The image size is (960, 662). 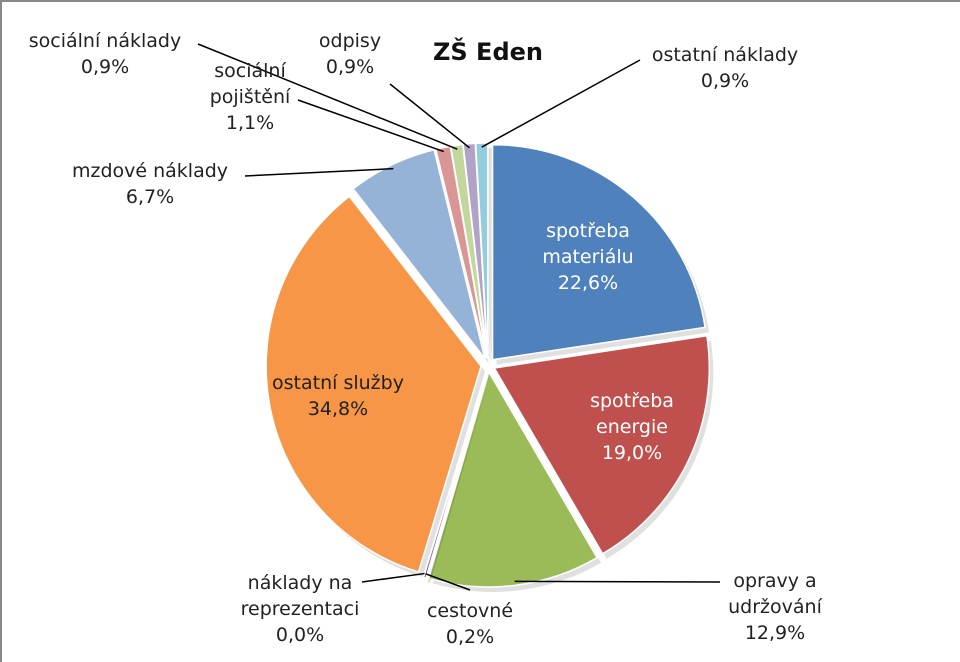 I want to click on value-label: 22,6%, so click(x=588, y=283).